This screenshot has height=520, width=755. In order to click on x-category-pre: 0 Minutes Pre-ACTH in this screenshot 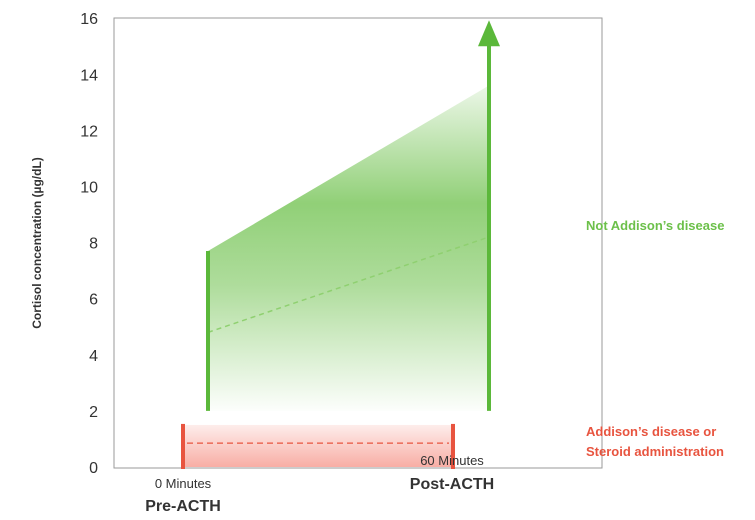, I will do `click(183, 495)`.